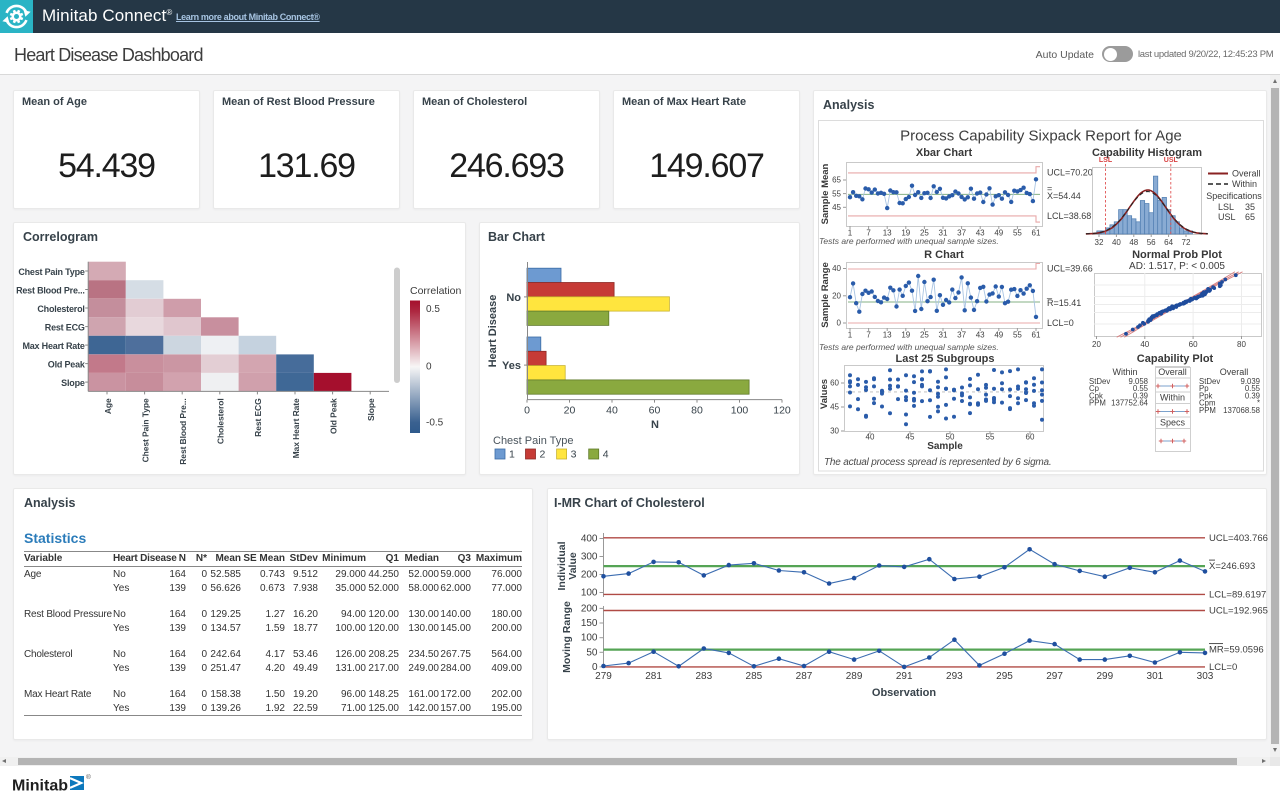 Image resolution: width=1280 pixels, height=802 pixels. I want to click on svg-text: 13, so click(887, 233).